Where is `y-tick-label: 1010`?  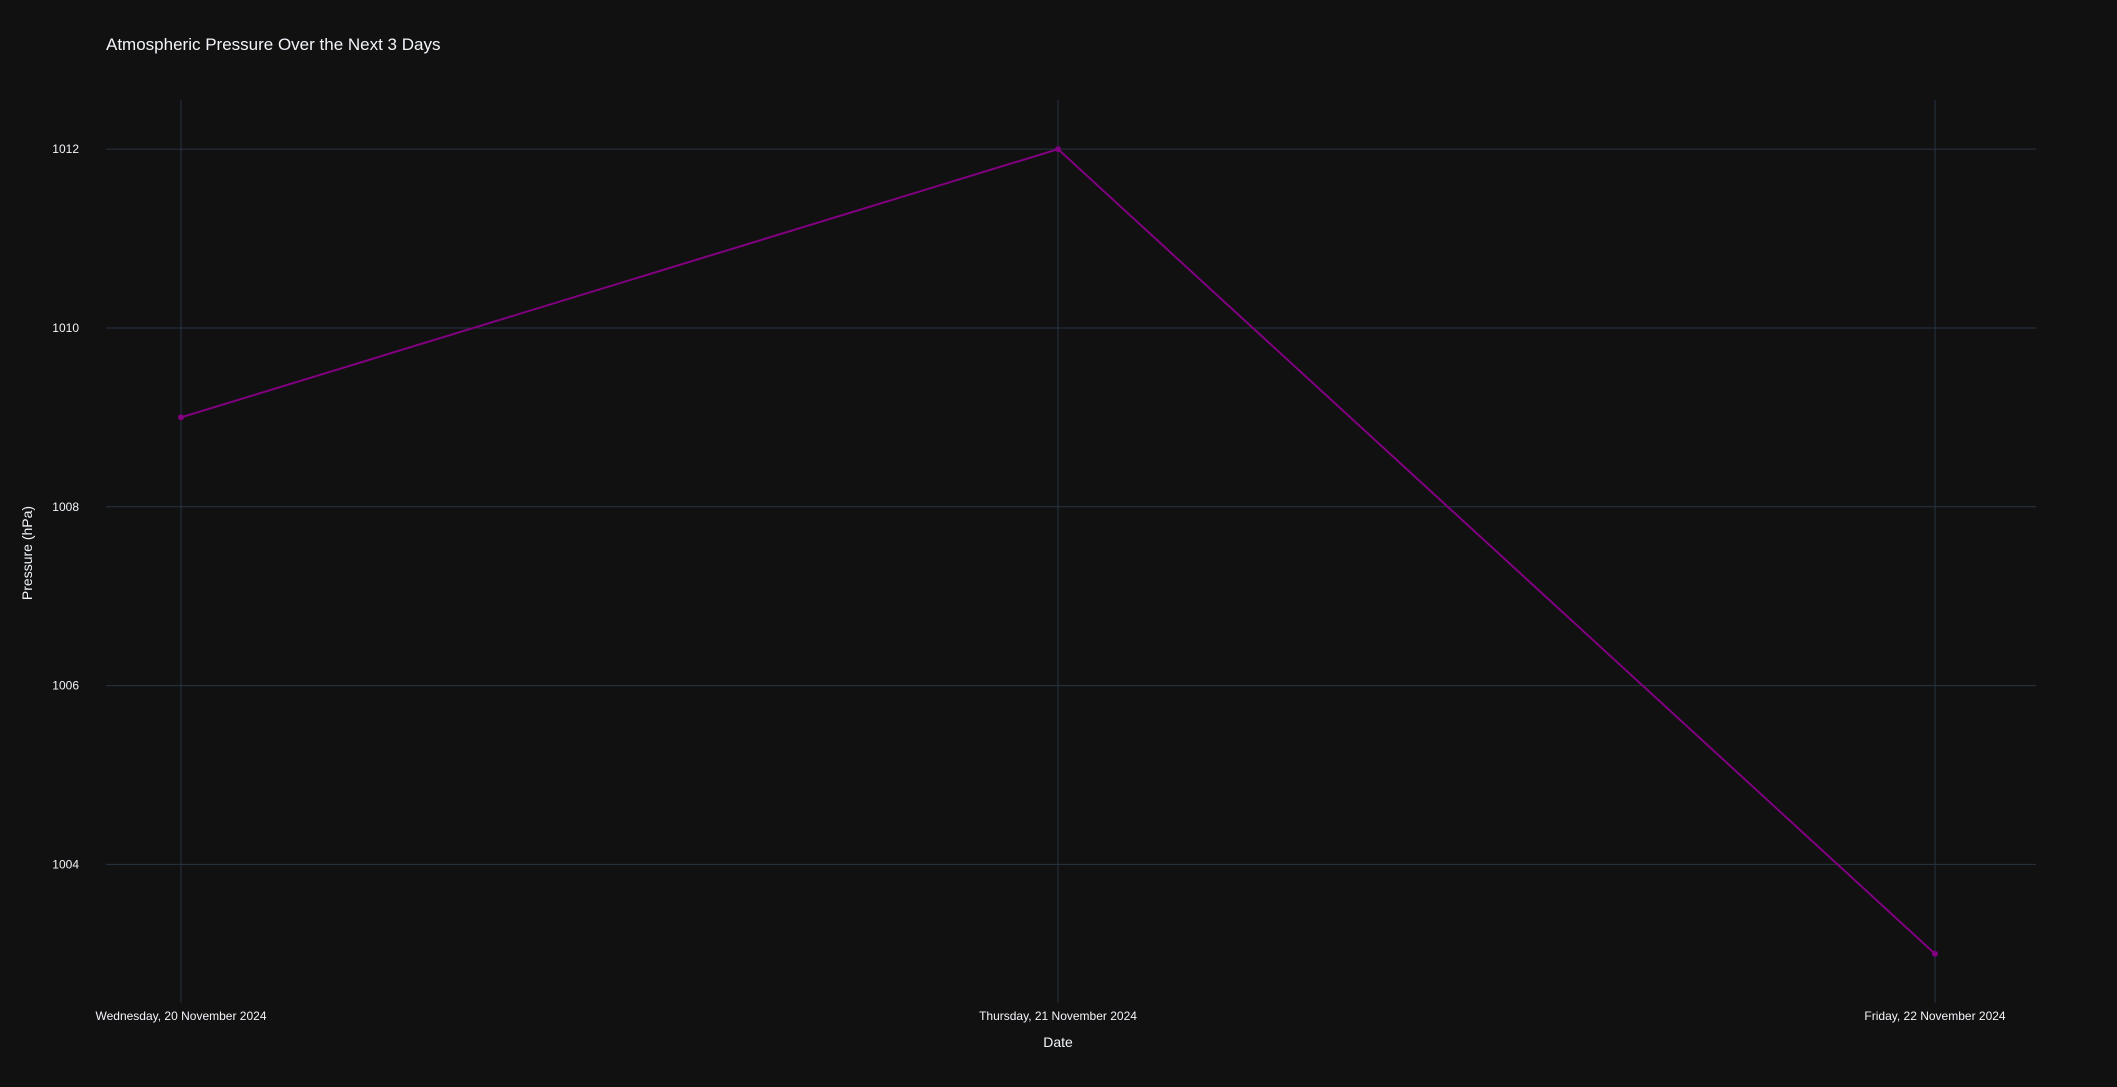
y-tick-label: 1010 is located at coordinates (65, 328).